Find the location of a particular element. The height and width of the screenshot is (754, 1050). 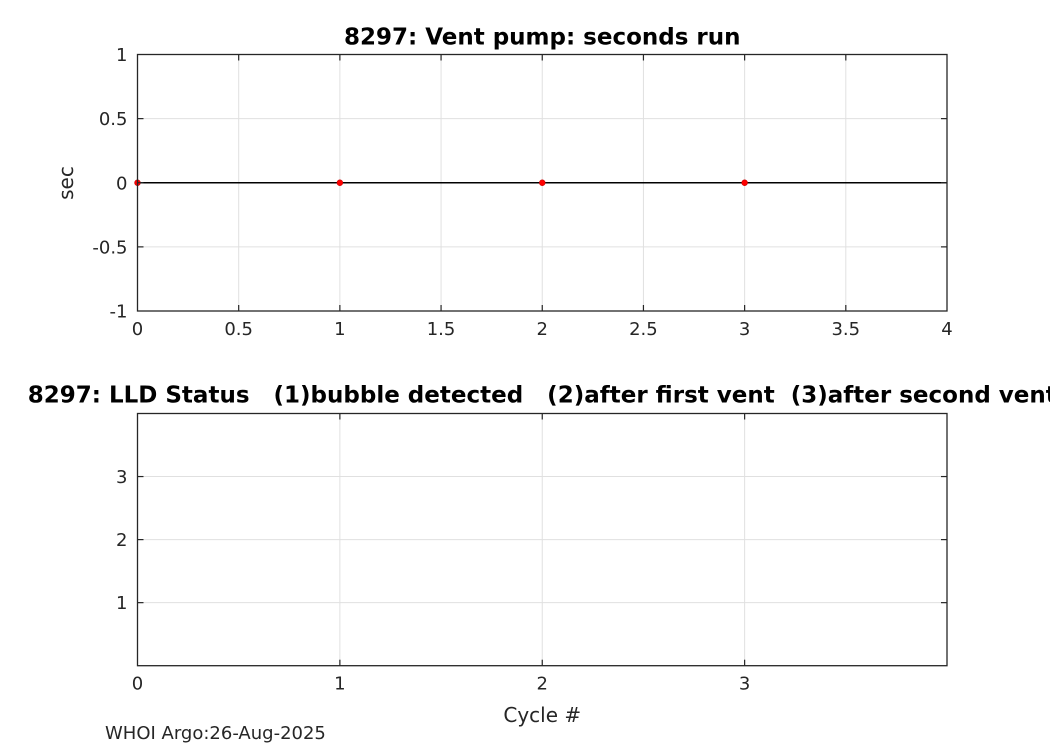

x-tick-label: 3.5 is located at coordinates (845, 329).